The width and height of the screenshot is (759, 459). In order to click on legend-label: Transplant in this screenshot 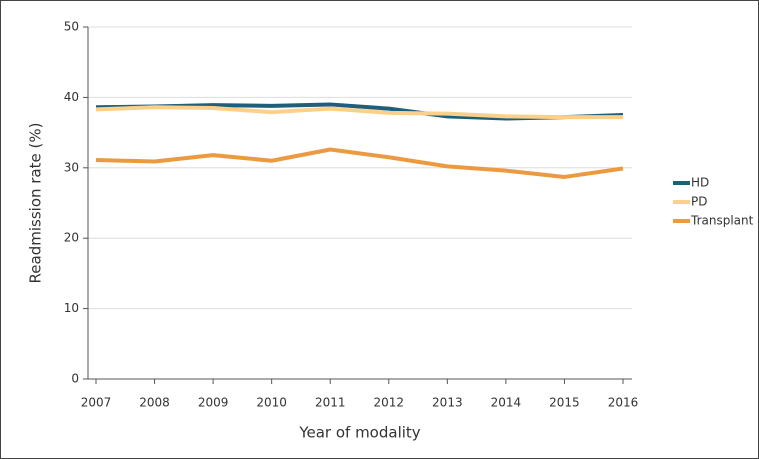, I will do `click(722, 221)`.